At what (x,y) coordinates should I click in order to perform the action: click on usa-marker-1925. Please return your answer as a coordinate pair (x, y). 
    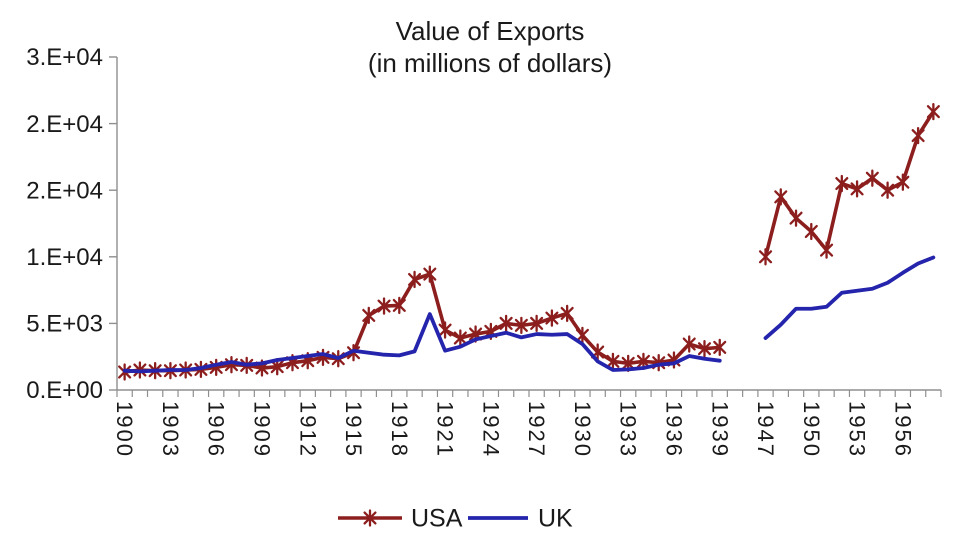
    Looking at the image, I should click on (506, 323).